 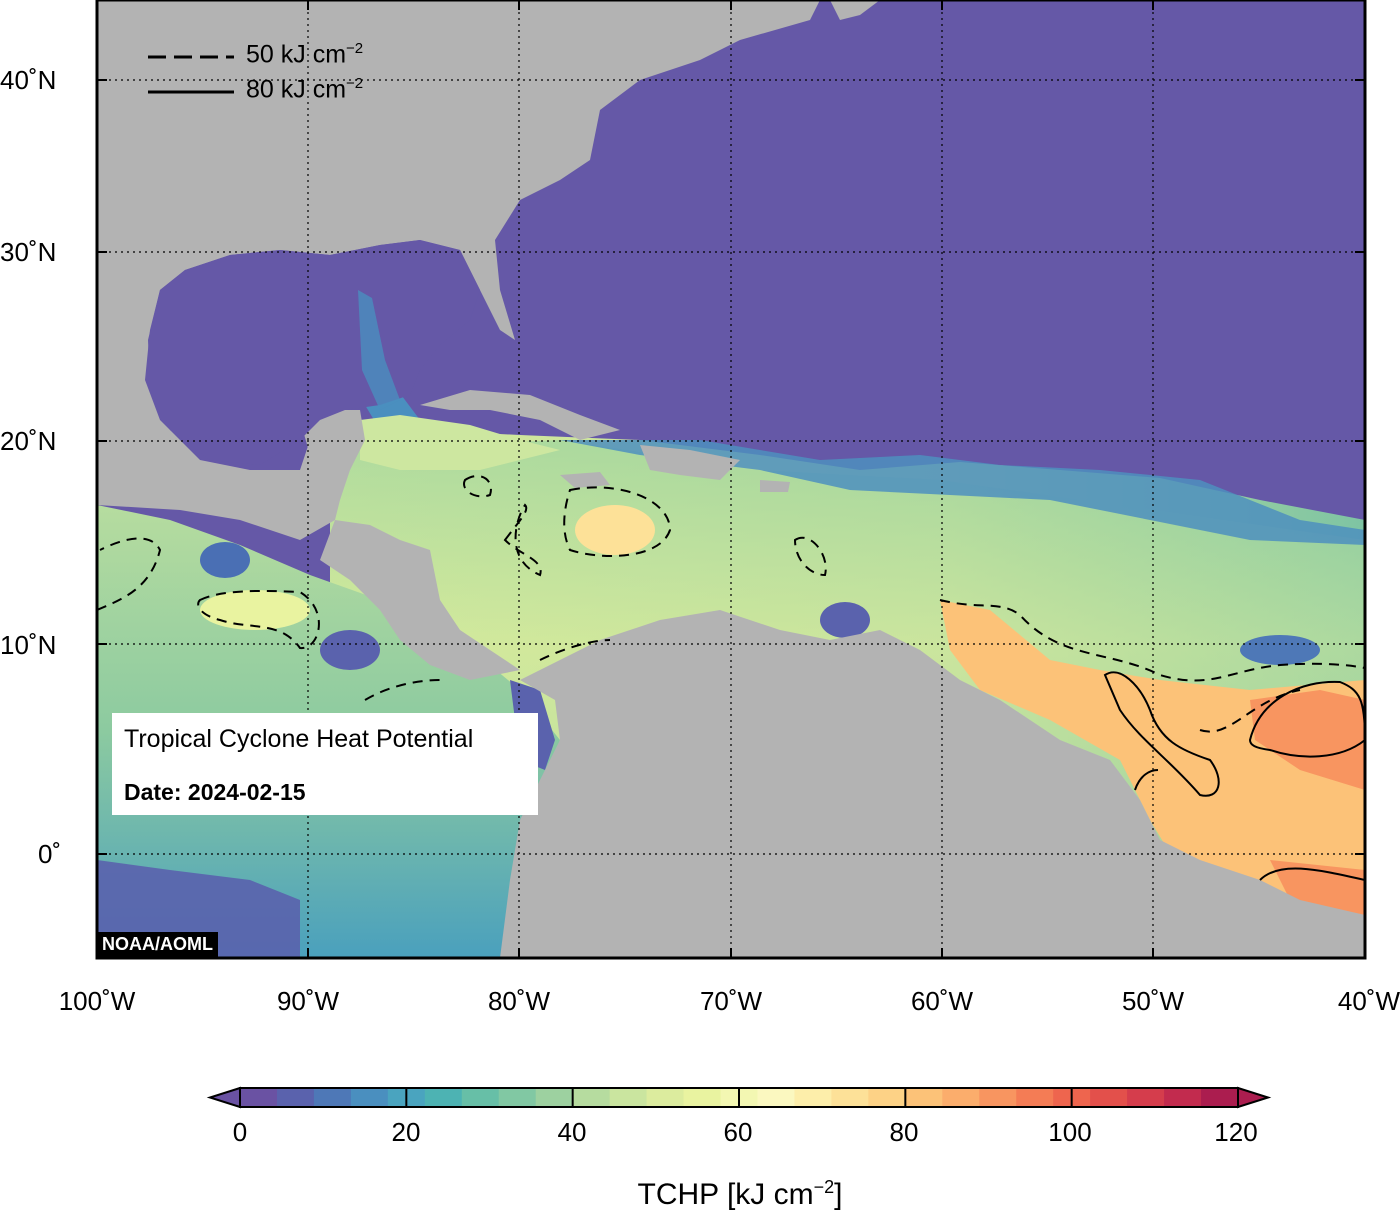 I want to click on land-jamaica, so click(x=585, y=480).